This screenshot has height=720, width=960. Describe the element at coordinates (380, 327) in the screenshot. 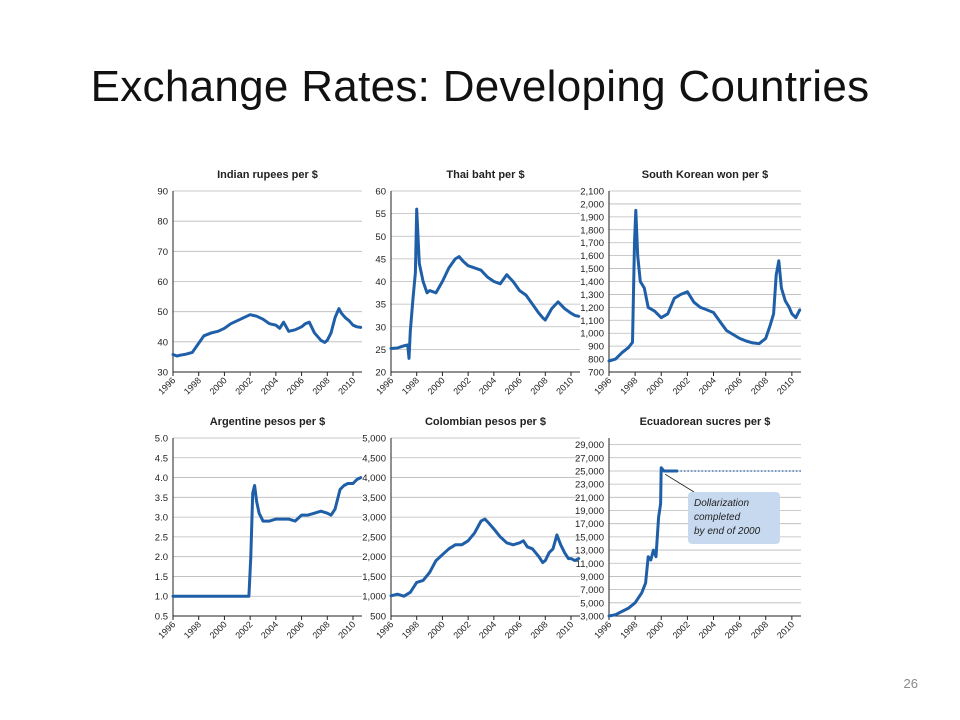

I see `y-tick-label: 30` at that location.